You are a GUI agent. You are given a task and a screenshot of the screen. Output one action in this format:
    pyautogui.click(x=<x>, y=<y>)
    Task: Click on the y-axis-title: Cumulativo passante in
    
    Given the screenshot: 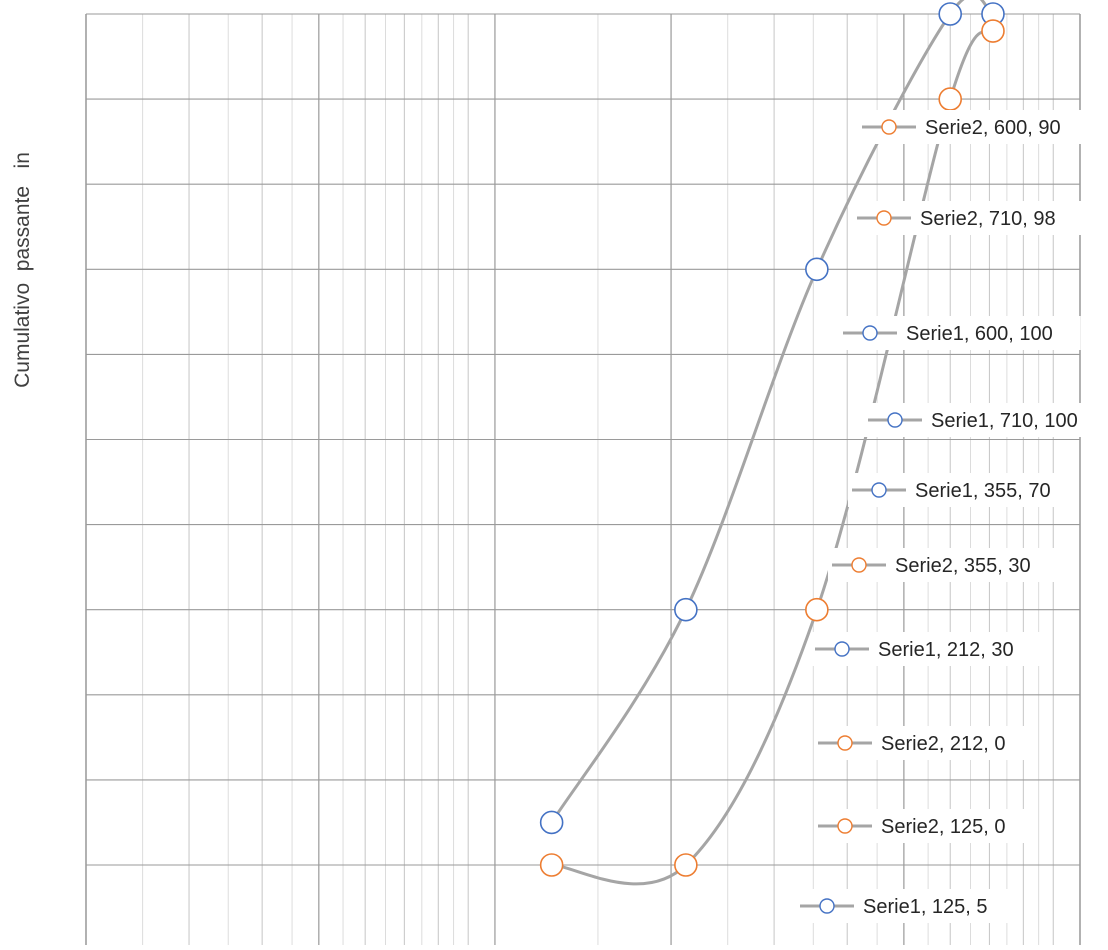 What is the action you would take?
    pyautogui.click(x=22, y=270)
    